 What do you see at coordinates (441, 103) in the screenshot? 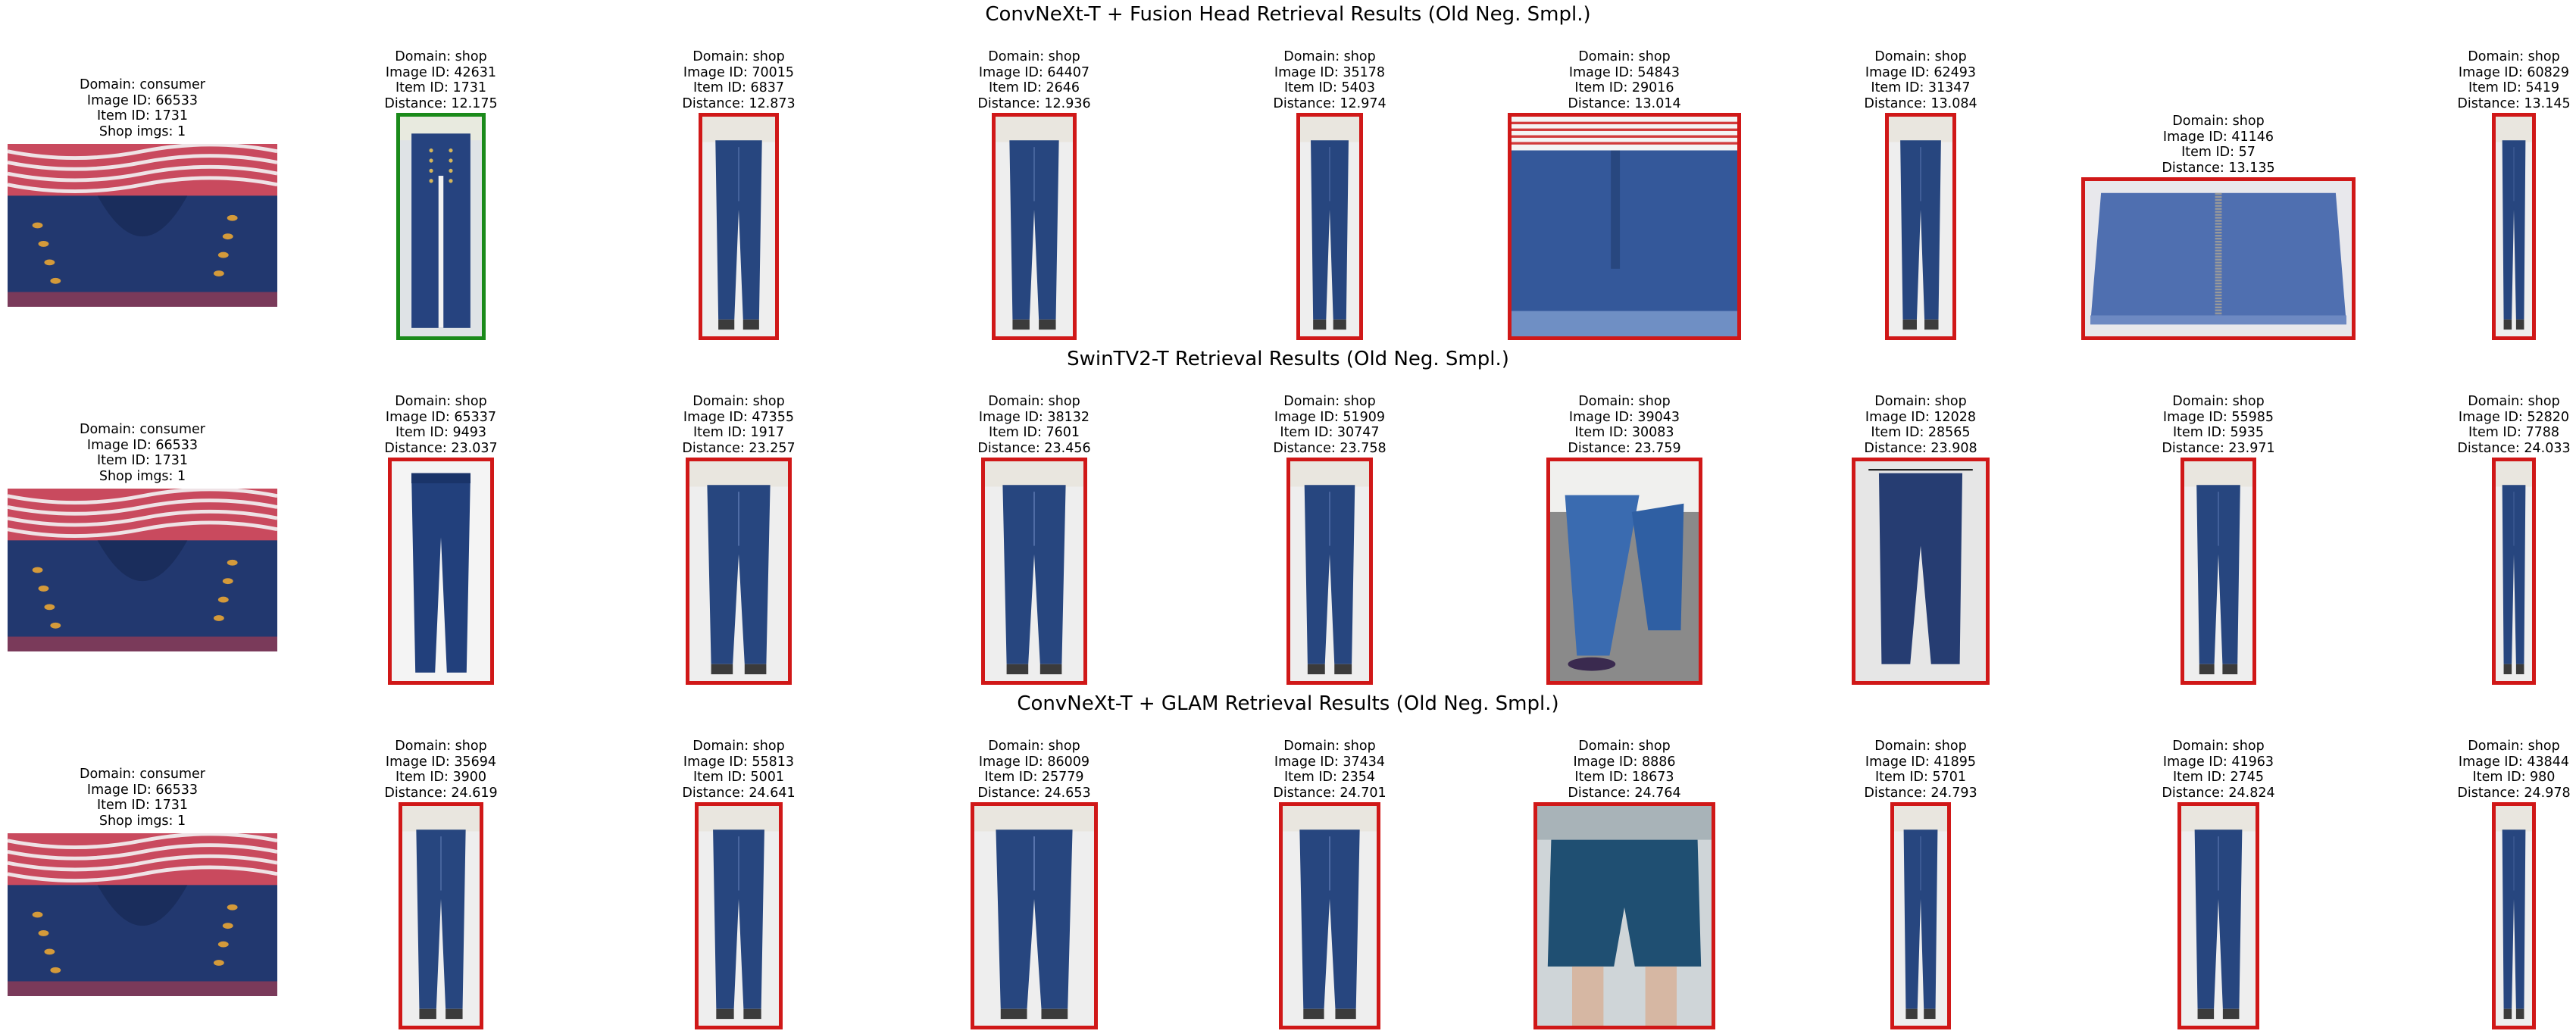
I see `result-distance: Distance: 12.175` at bounding box center [441, 103].